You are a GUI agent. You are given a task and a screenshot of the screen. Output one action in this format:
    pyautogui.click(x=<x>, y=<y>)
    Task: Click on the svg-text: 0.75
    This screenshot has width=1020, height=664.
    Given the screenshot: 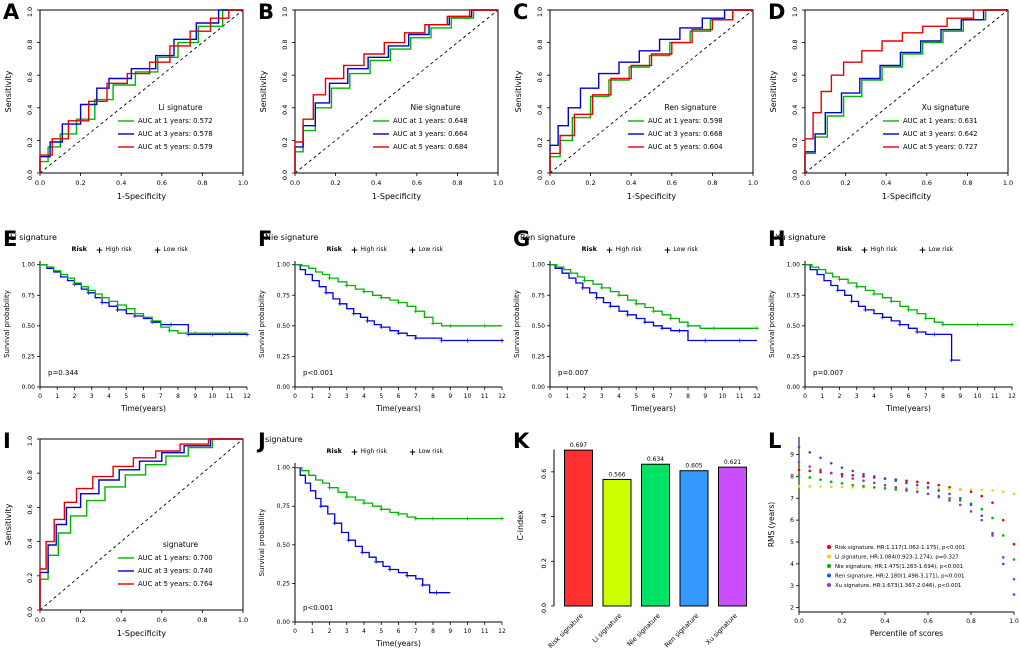 What is the action you would take?
    pyautogui.click(x=29, y=295)
    